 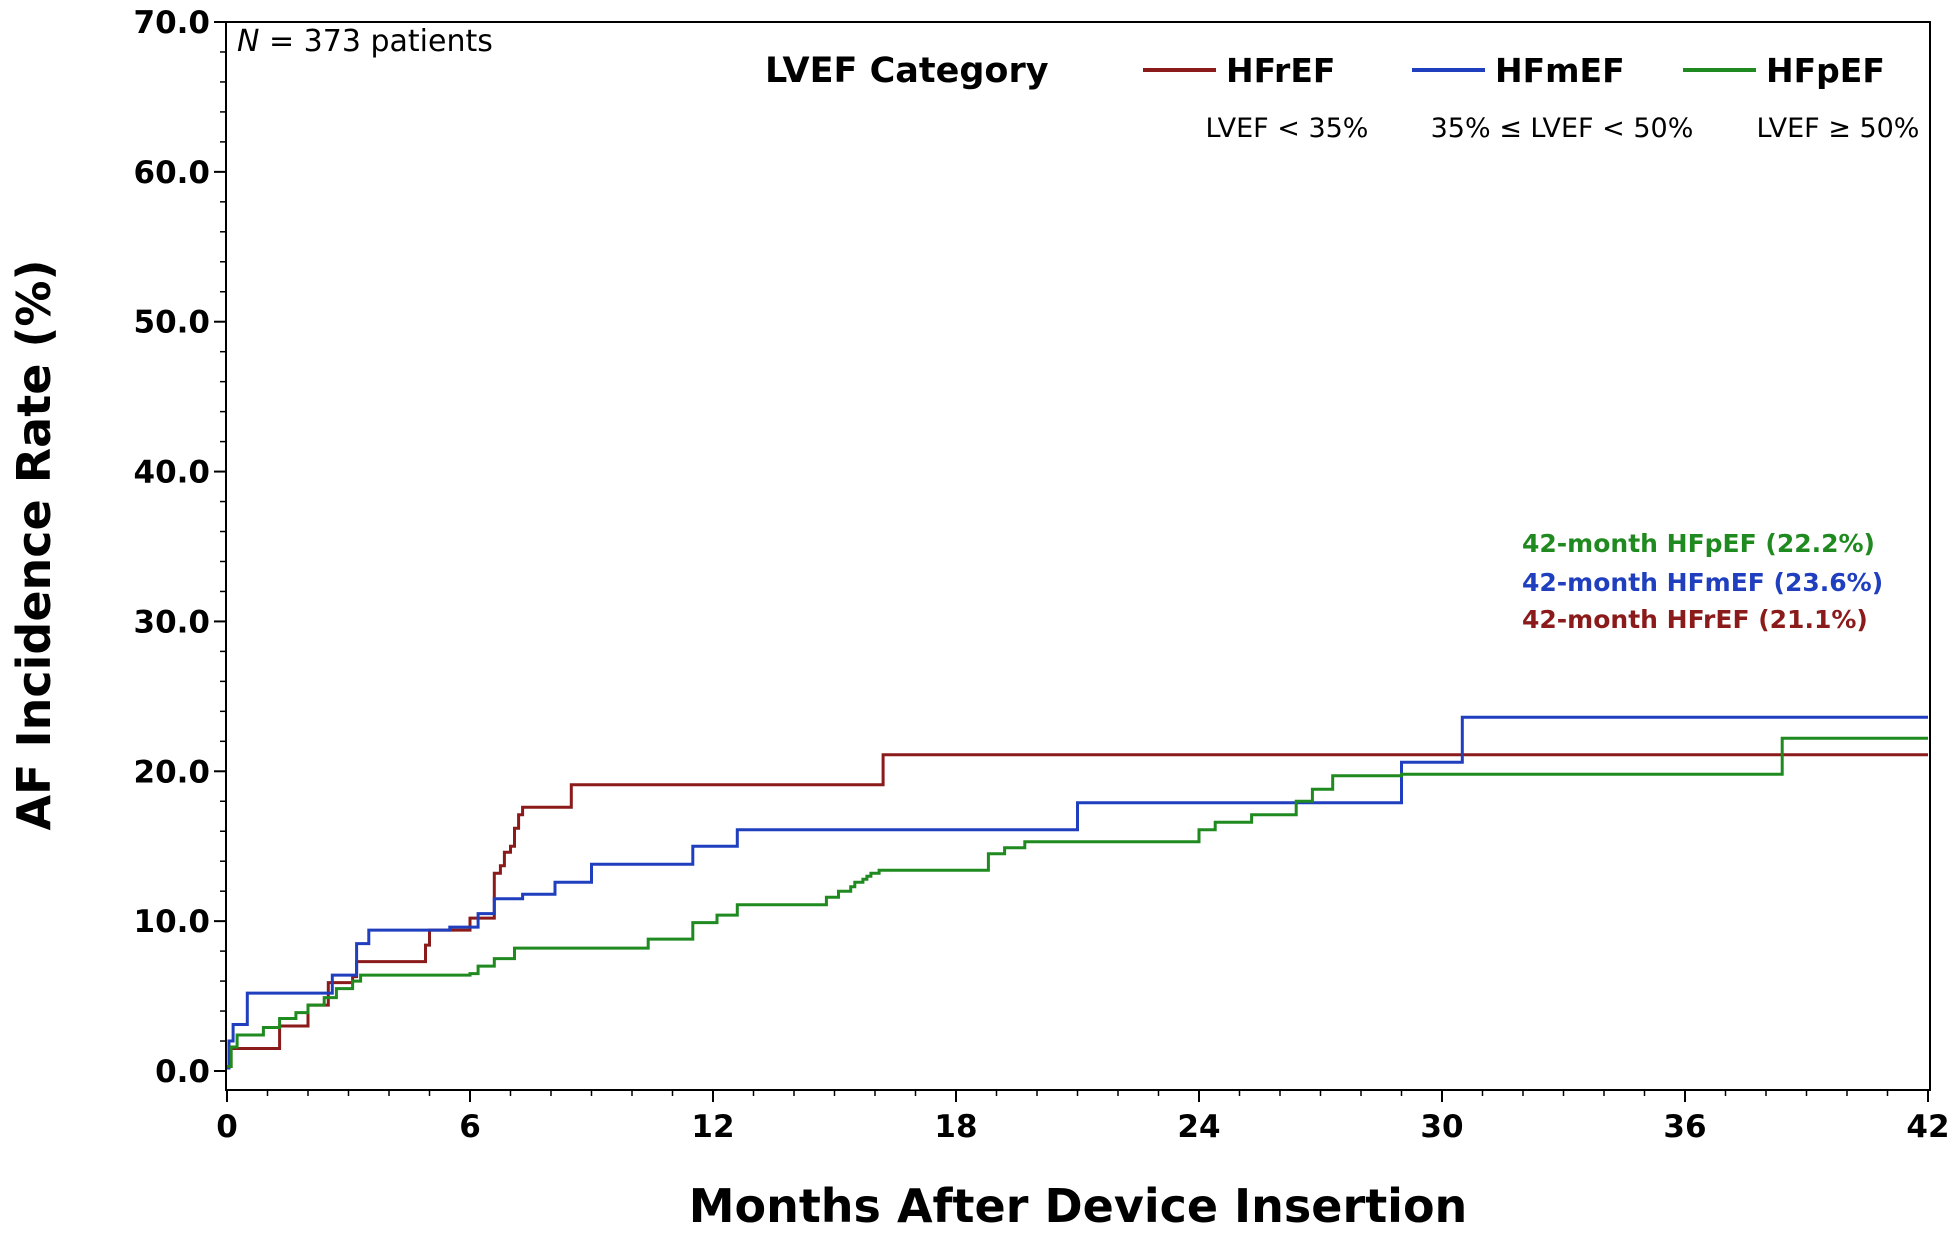 I want to click on n-label-prefix: N, so click(x=248, y=41).